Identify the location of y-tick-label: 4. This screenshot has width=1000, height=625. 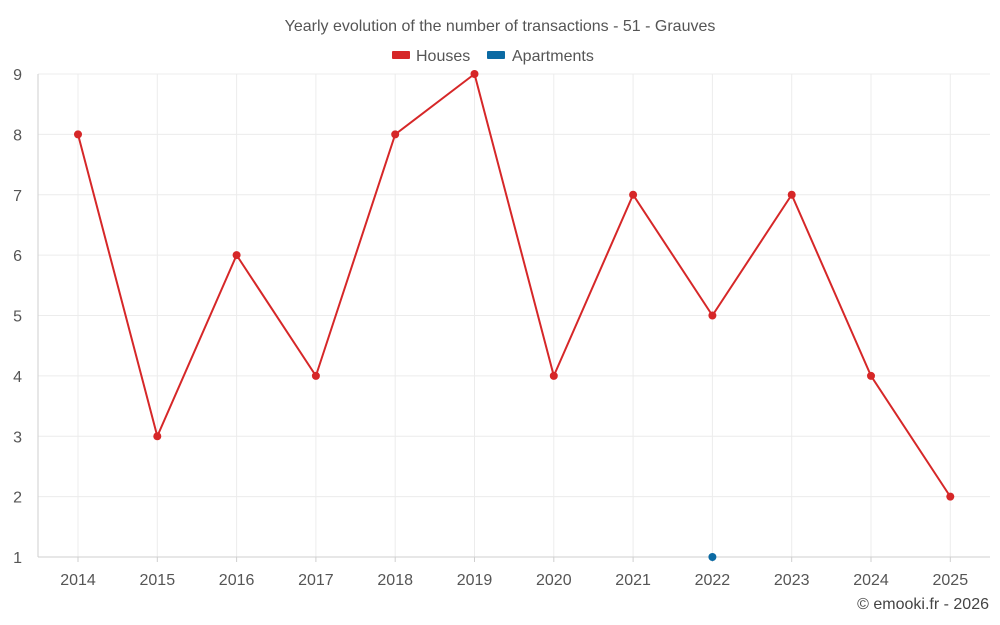
(17, 377).